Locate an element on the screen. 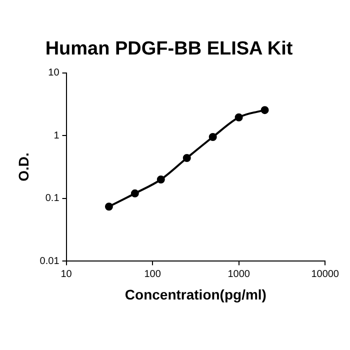 Image resolution: width=350 pixels, height=350 pixels. y-tick-label: 1 is located at coordinates (57, 136).